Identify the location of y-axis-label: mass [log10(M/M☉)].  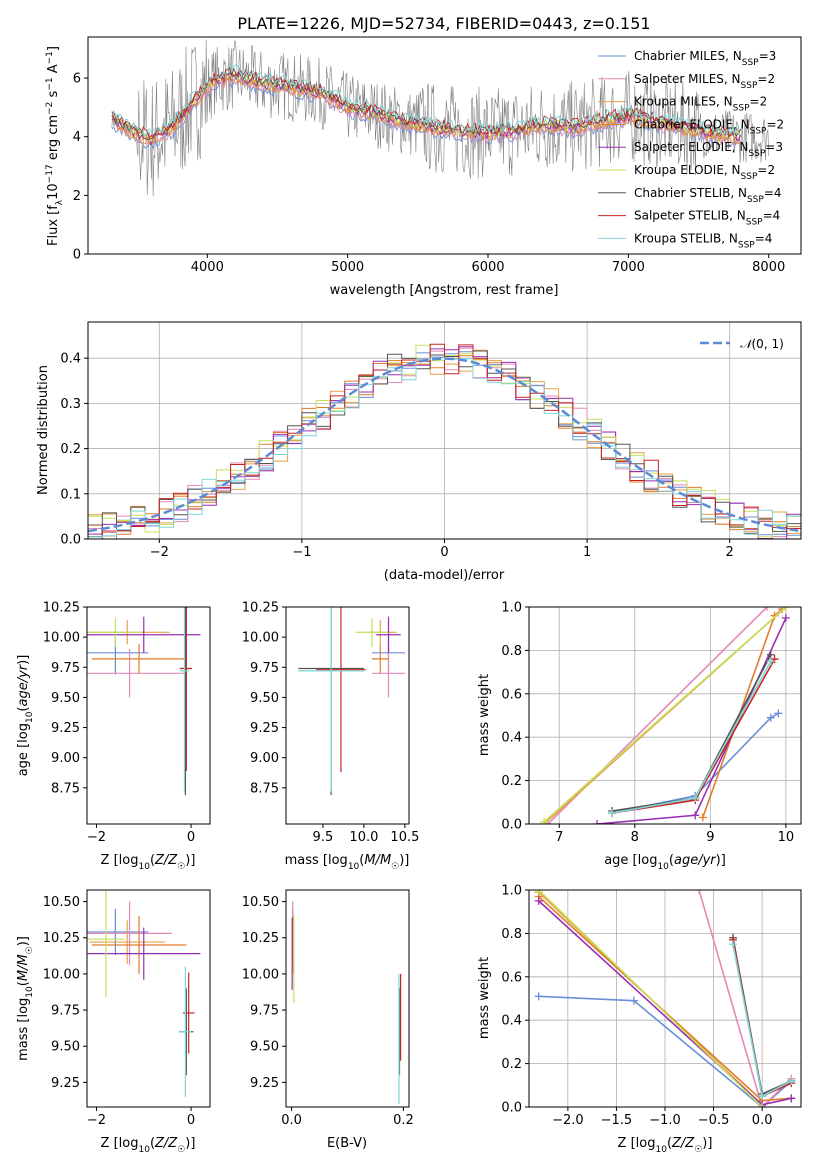
(25, 998).